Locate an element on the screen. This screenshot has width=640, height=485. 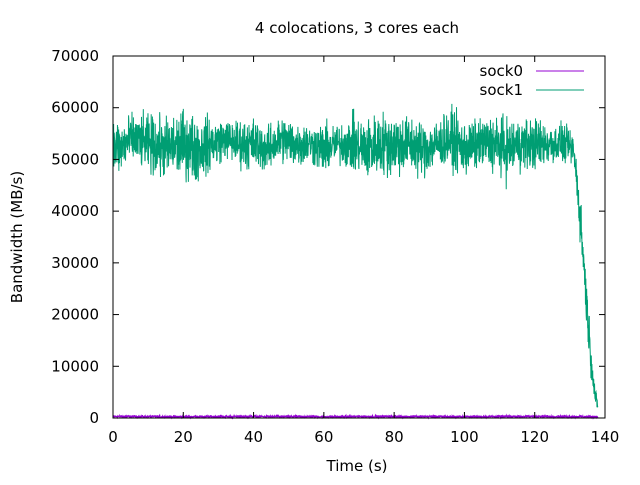
series-sock0 is located at coordinates (355, 416).